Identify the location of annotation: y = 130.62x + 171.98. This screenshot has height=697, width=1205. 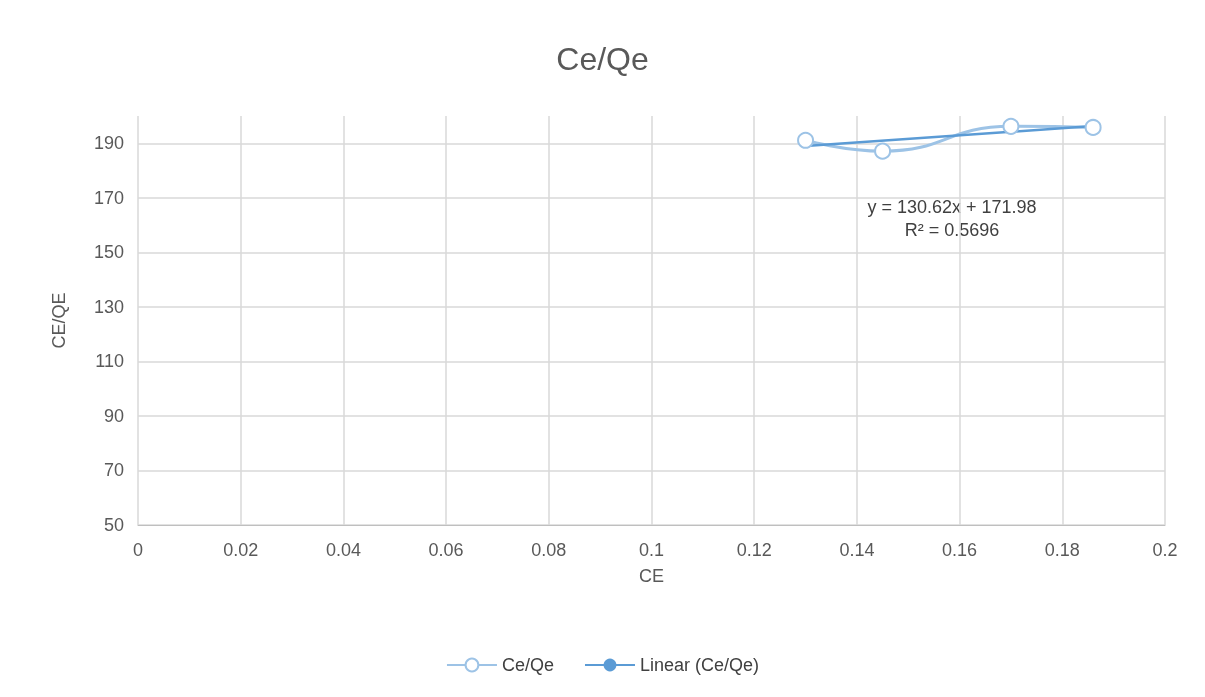
(952, 207).